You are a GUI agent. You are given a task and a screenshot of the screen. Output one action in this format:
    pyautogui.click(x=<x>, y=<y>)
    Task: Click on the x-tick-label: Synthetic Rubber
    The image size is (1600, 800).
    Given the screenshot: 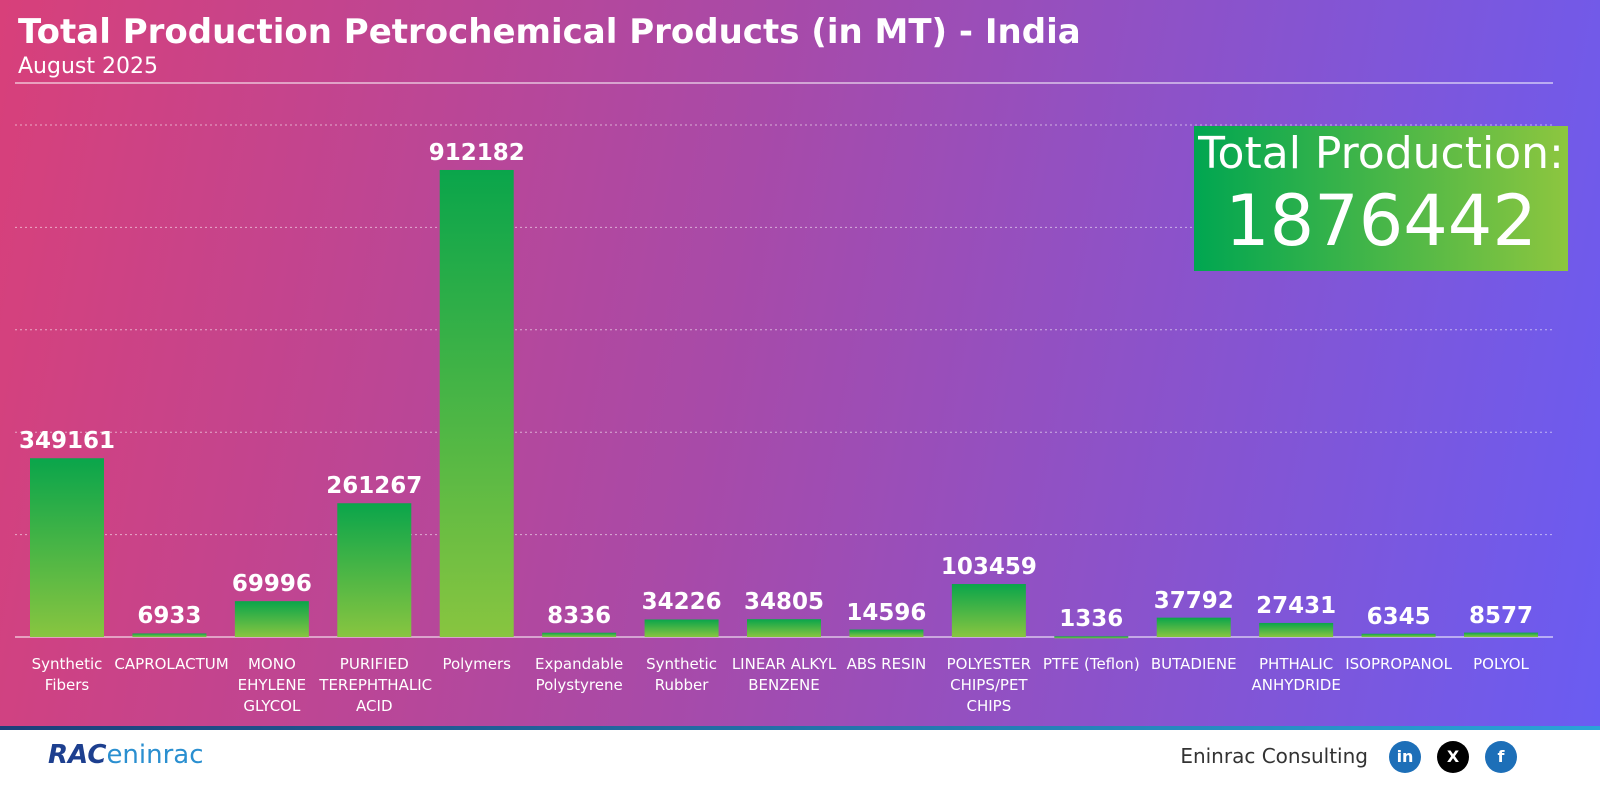 What is the action you would take?
    pyautogui.click(x=681, y=674)
    